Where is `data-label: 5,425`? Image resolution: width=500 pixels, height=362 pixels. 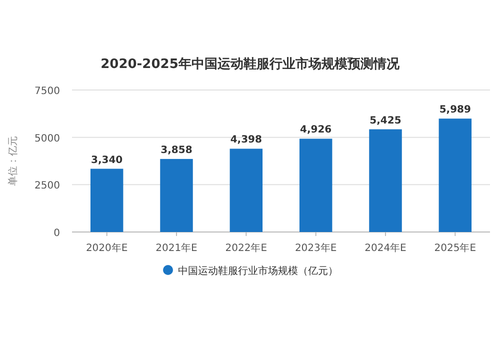
data-label: 5,425 is located at coordinates (386, 120).